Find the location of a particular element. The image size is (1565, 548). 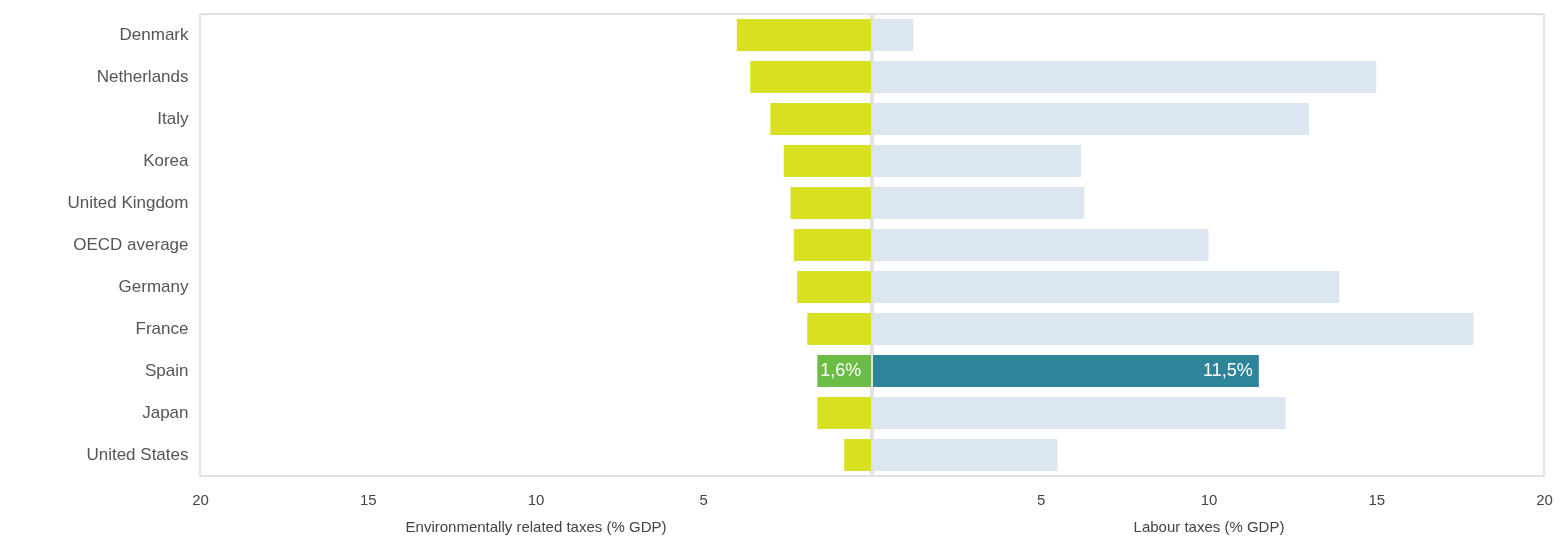

y-tick-label: Denmark is located at coordinates (154, 34).